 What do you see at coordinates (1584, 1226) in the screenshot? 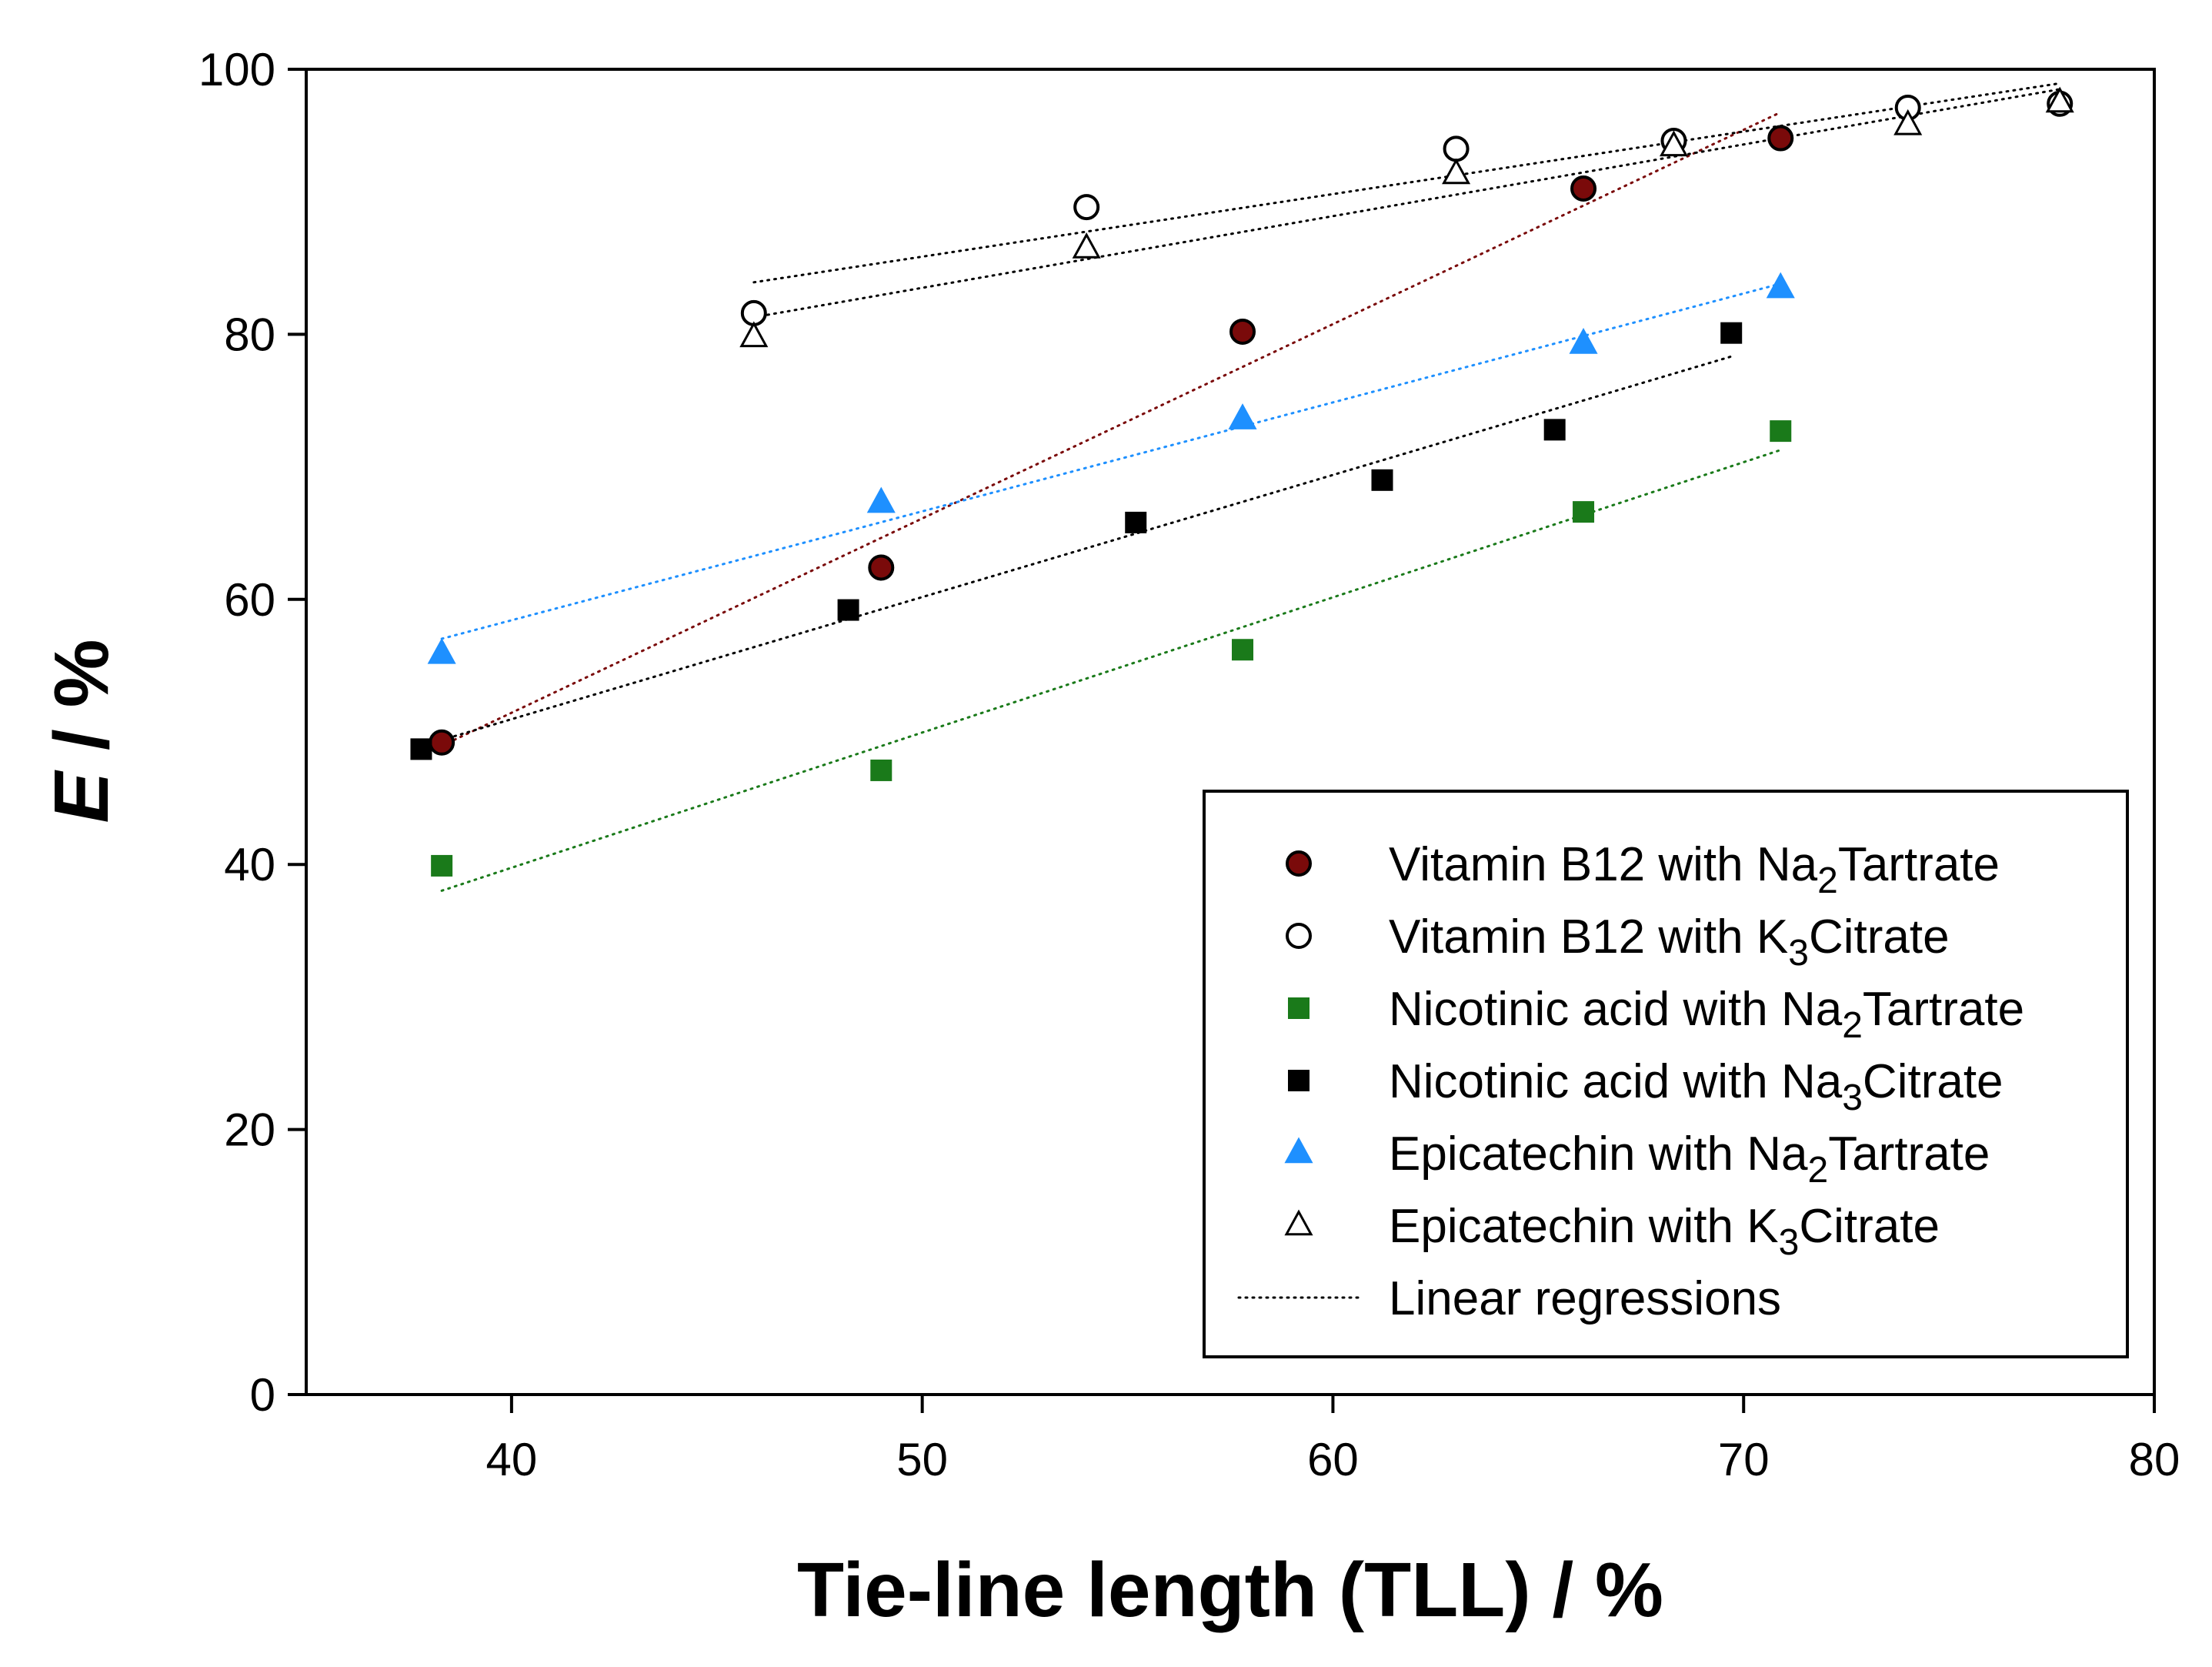
I see `legend-label-prefix: Epicatechin with K` at bounding box center [1584, 1226].